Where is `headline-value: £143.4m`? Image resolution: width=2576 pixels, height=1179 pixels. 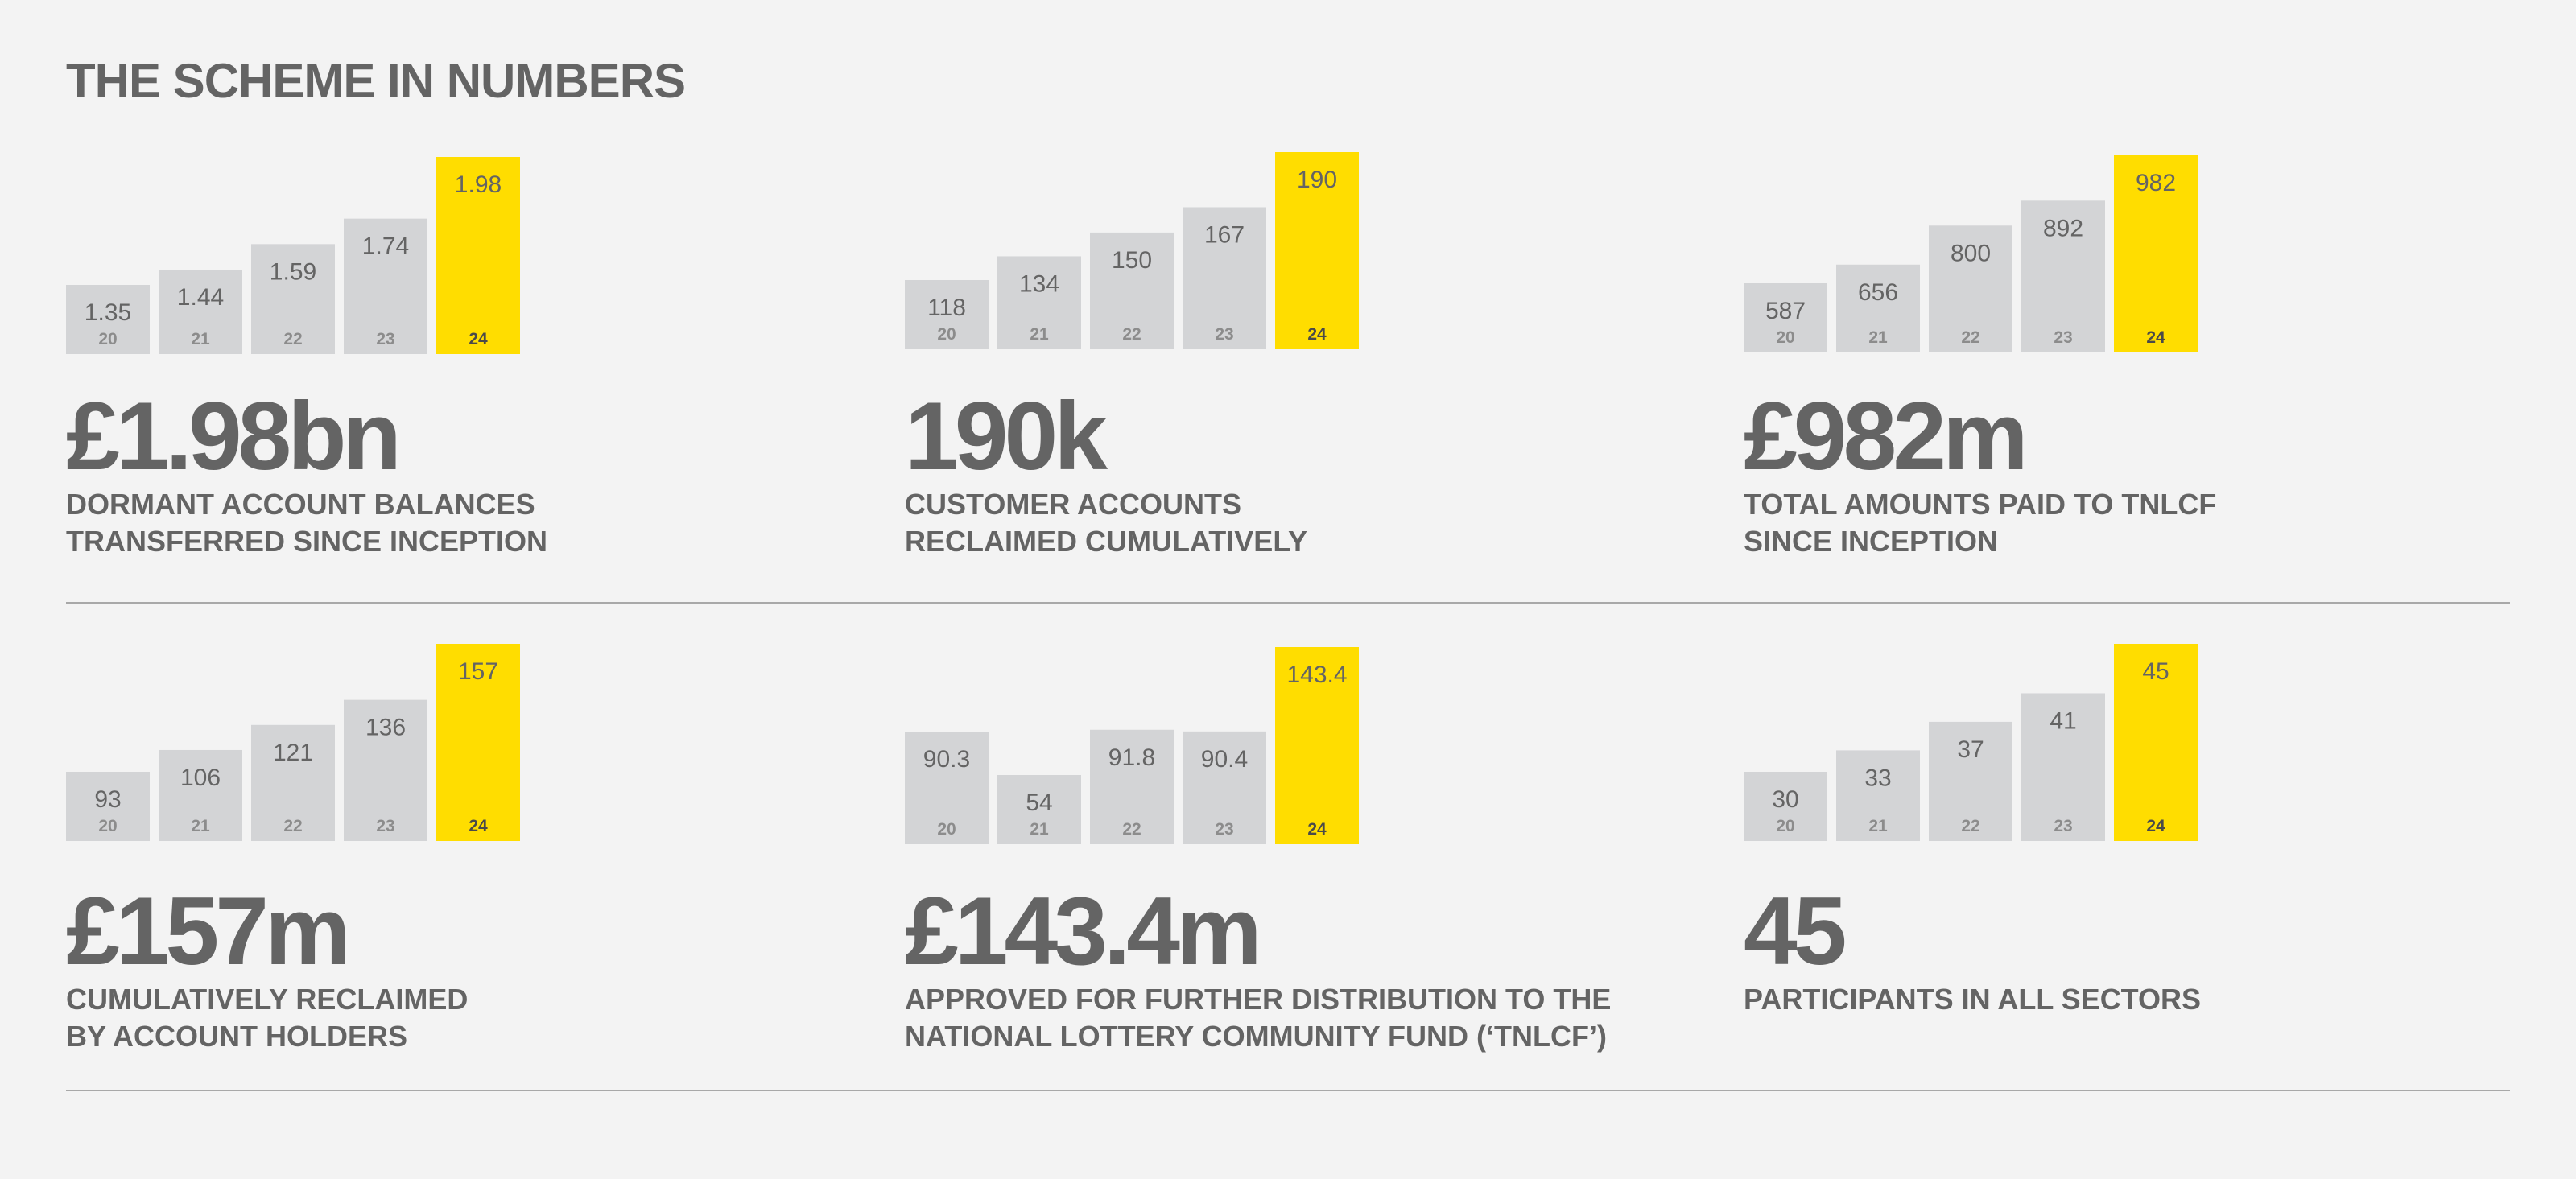
headline-value: £143.4m is located at coordinates (1083, 931).